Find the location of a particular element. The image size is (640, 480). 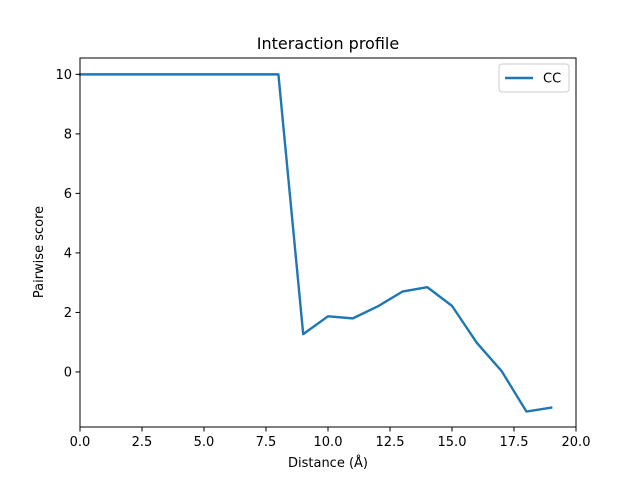

chart-title: Interaction profile is located at coordinates (328, 43).